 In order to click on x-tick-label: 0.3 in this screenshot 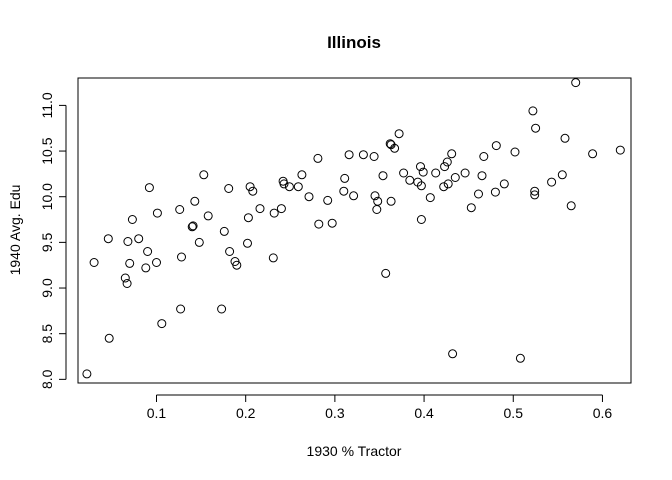, I will do `click(335, 413)`.